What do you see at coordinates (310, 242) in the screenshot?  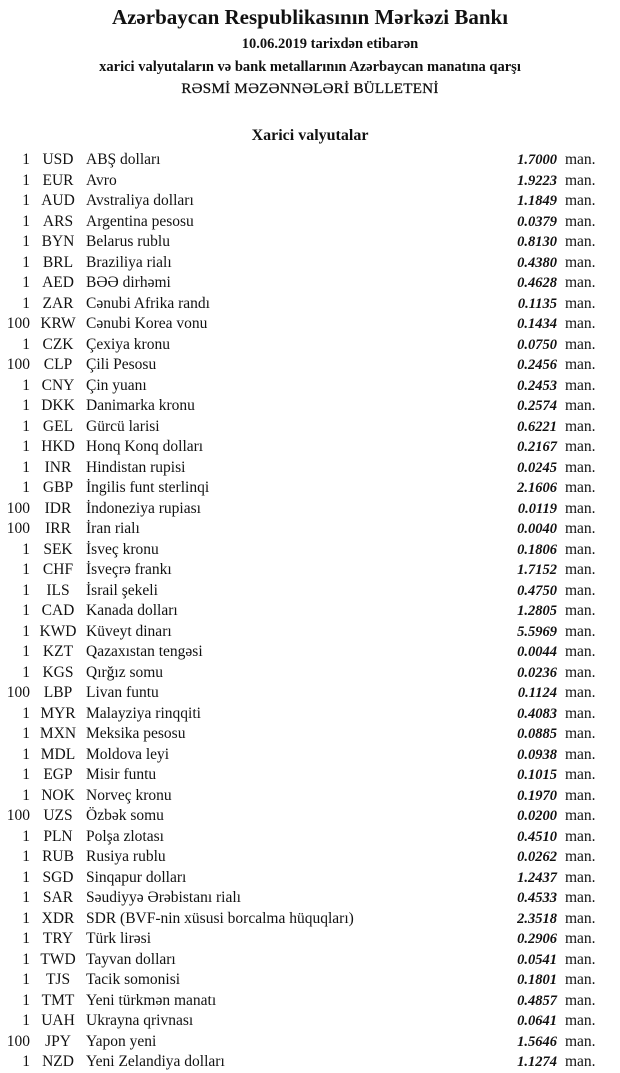 I see `table-row: 1 BYN Belarus rublu 0.8130 man.` at bounding box center [310, 242].